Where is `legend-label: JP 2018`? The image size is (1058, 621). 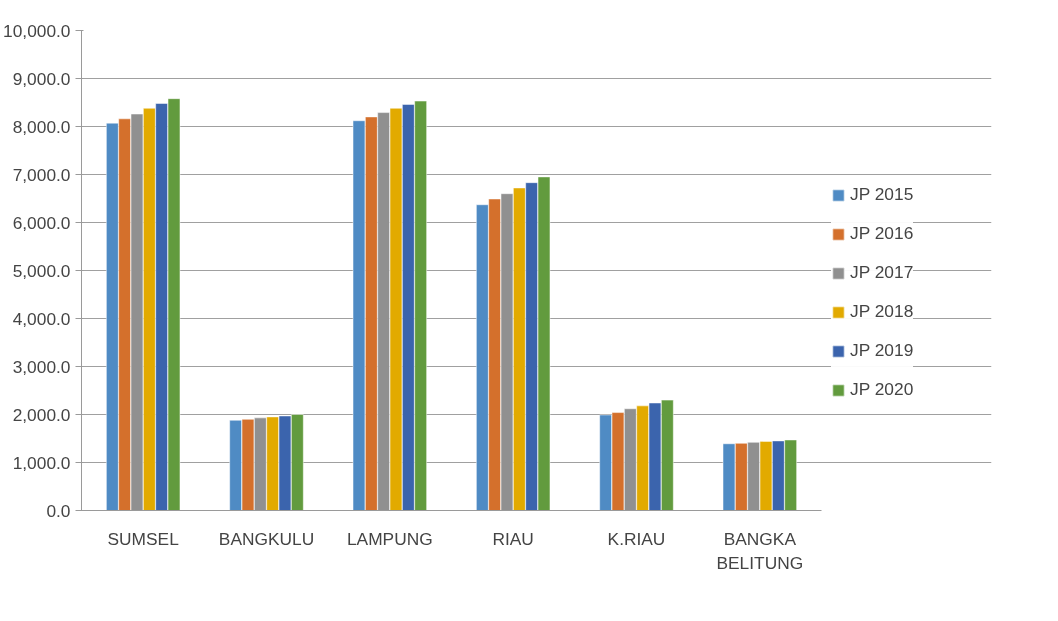
legend-label: JP 2018 is located at coordinates (882, 311).